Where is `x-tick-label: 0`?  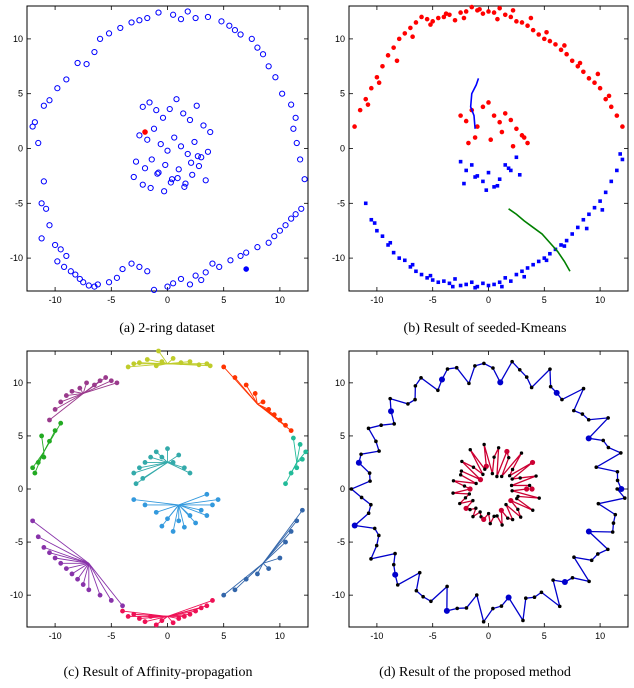
x-tick-label: 0 is located at coordinates (488, 636).